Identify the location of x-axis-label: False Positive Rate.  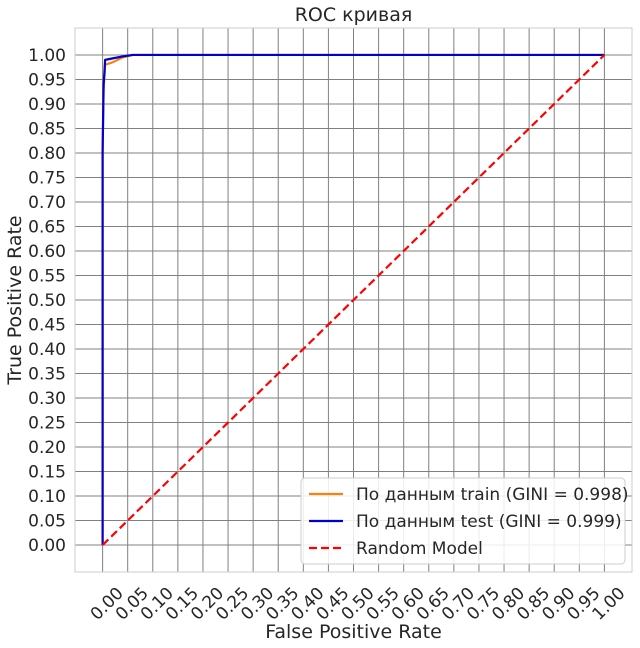
(353, 632).